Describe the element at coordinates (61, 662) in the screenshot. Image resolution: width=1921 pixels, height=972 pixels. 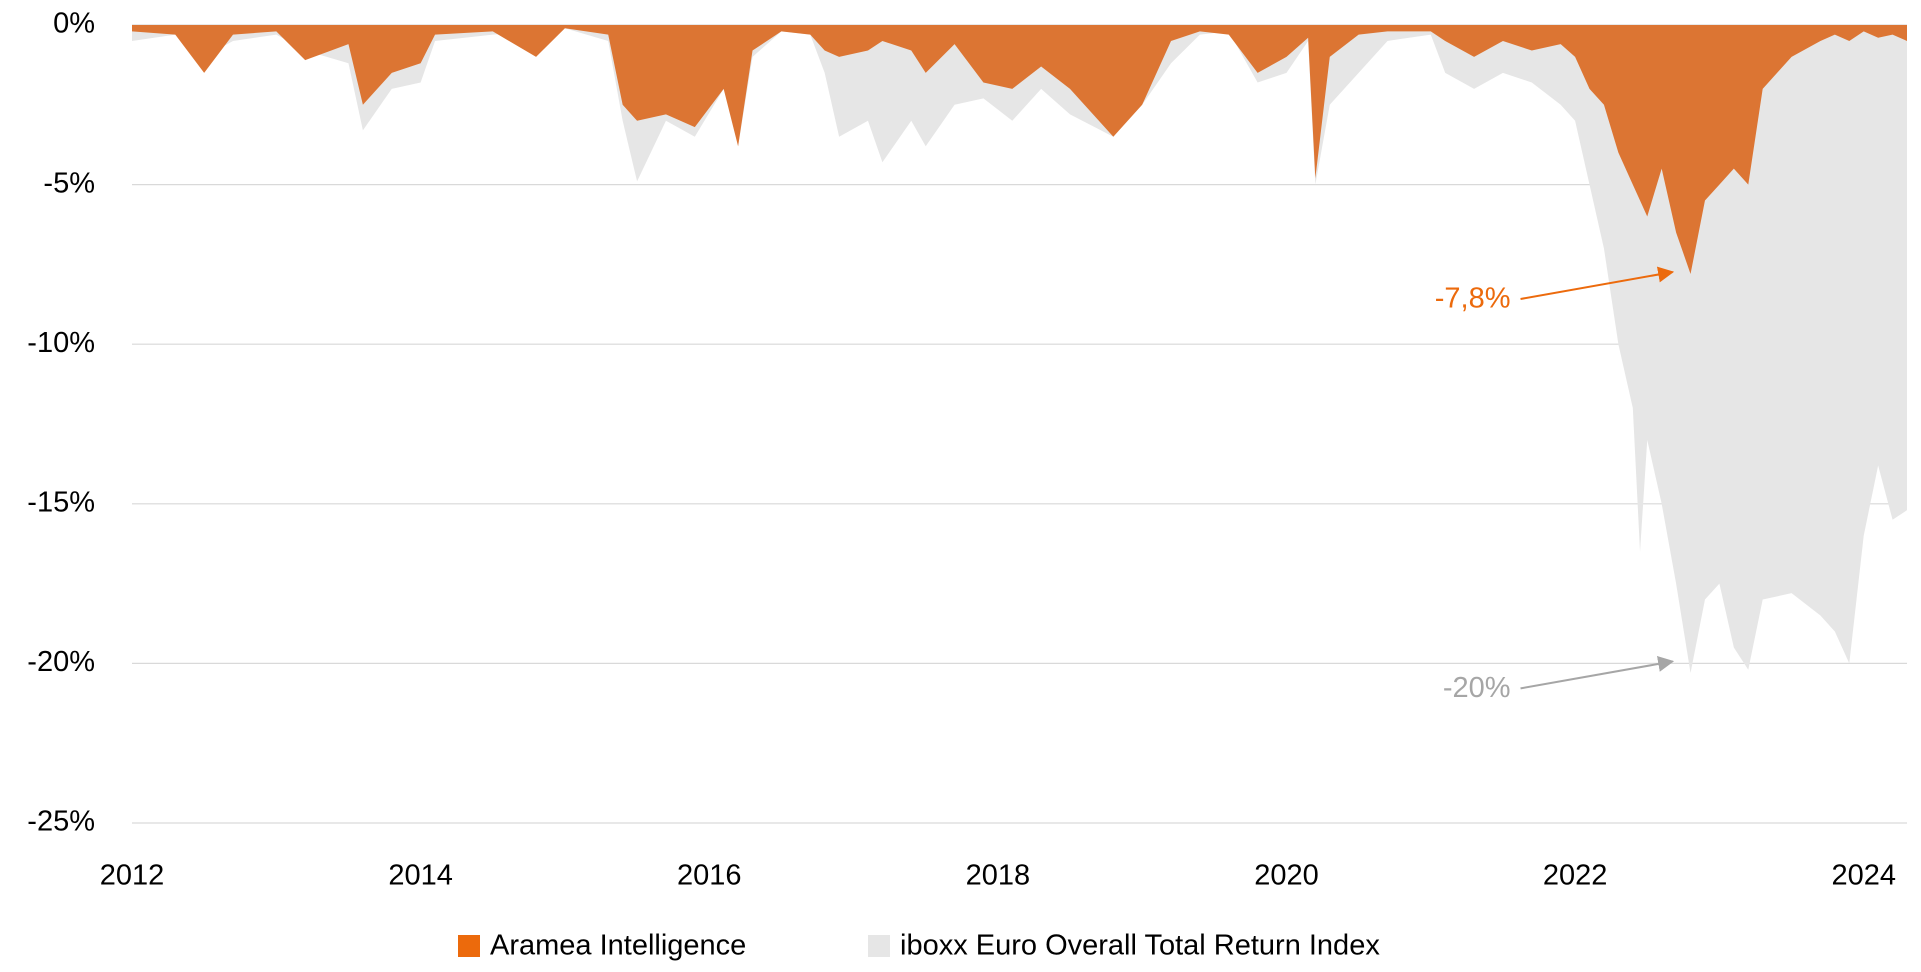
I see `y-tick-label: -20%` at that location.